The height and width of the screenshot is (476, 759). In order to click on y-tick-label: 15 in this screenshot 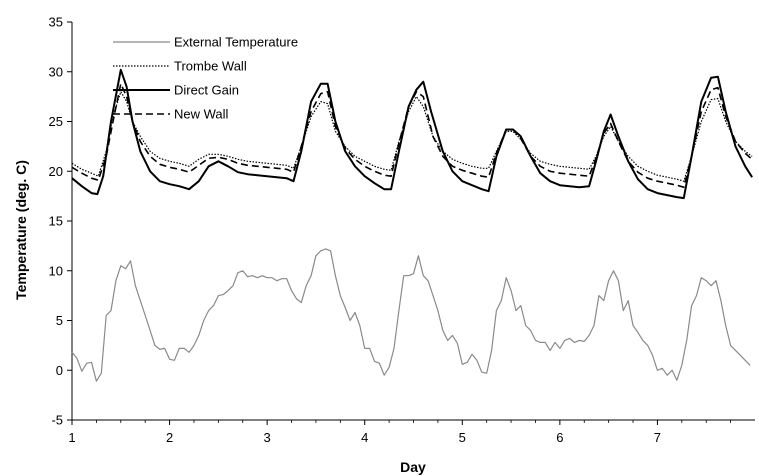, I will do `click(56, 221)`.